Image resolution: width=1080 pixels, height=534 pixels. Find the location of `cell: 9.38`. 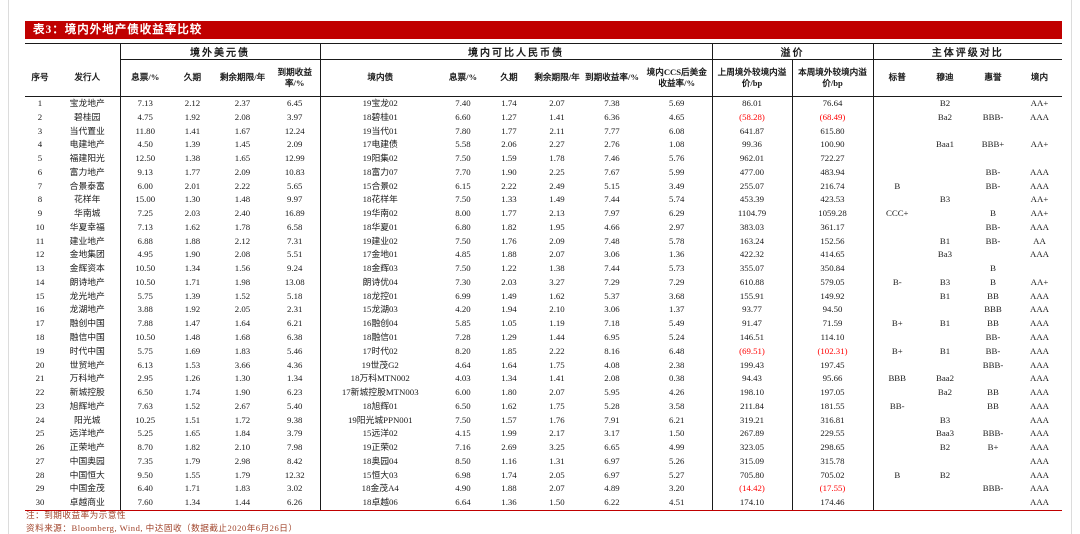

cell: 9.38 is located at coordinates (295, 420).